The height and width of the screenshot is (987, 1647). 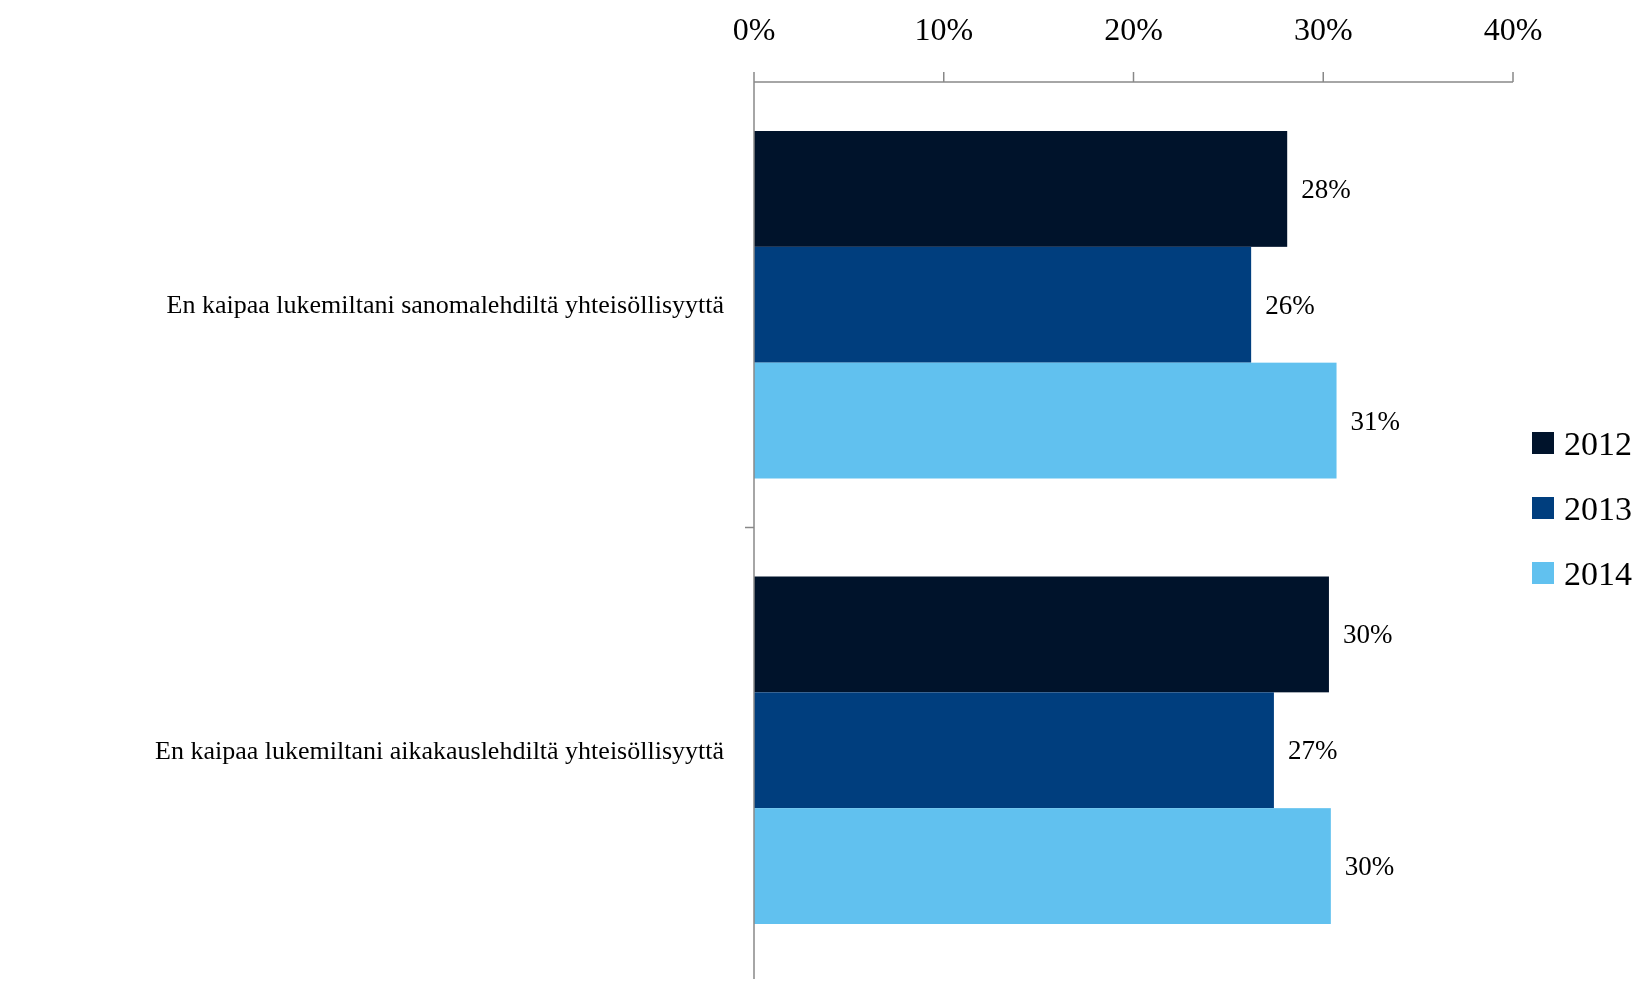 I want to click on data-label: 28%, so click(x=1326, y=188).